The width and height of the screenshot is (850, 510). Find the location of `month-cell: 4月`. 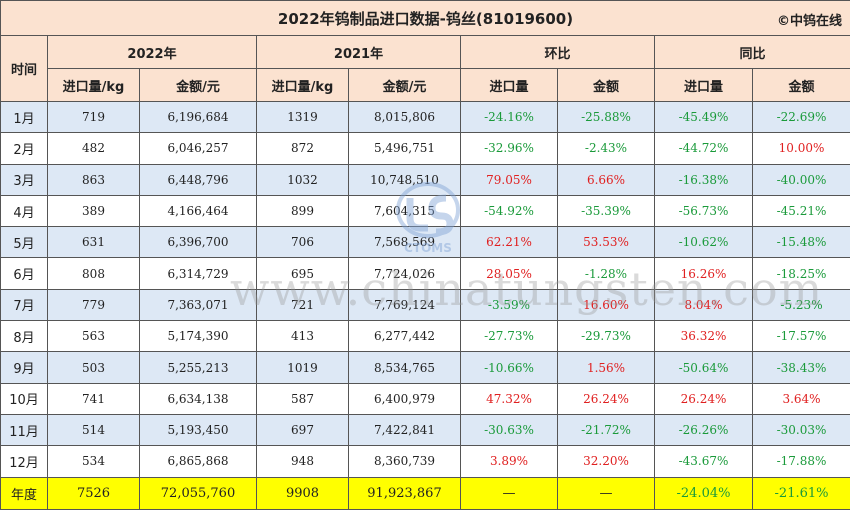

month-cell: 4月 is located at coordinates (24, 211).